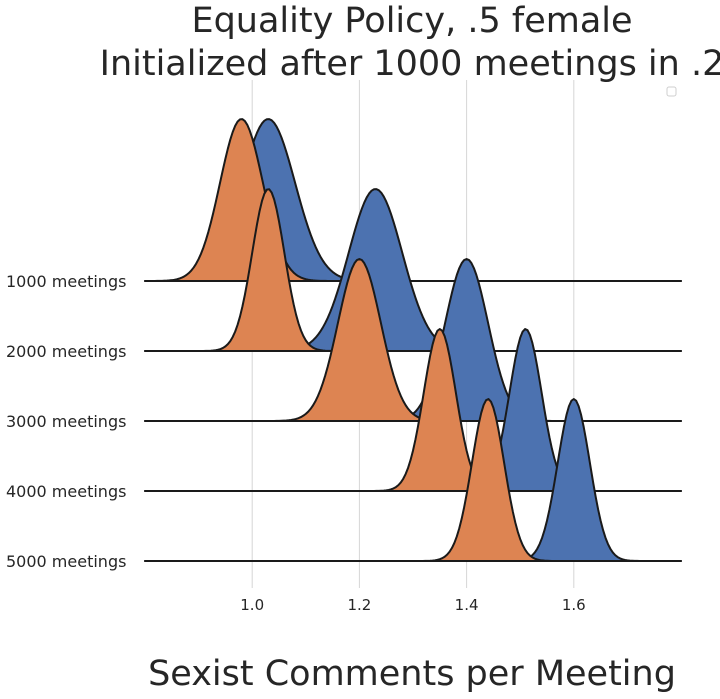  What do you see at coordinates (66, 281) in the screenshot?
I see `row-label: 1000 meetings` at bounding box center [66, 281].